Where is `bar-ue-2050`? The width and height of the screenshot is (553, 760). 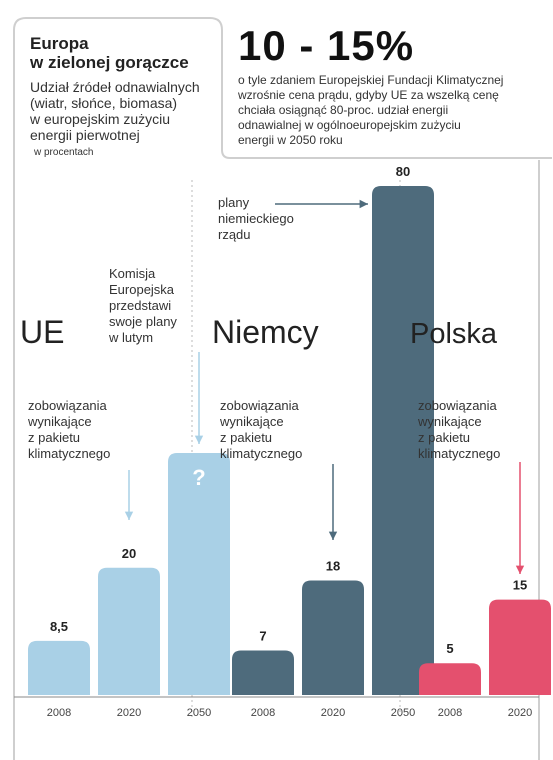
bar-ue-2050 is located at coordinates (199, 574).